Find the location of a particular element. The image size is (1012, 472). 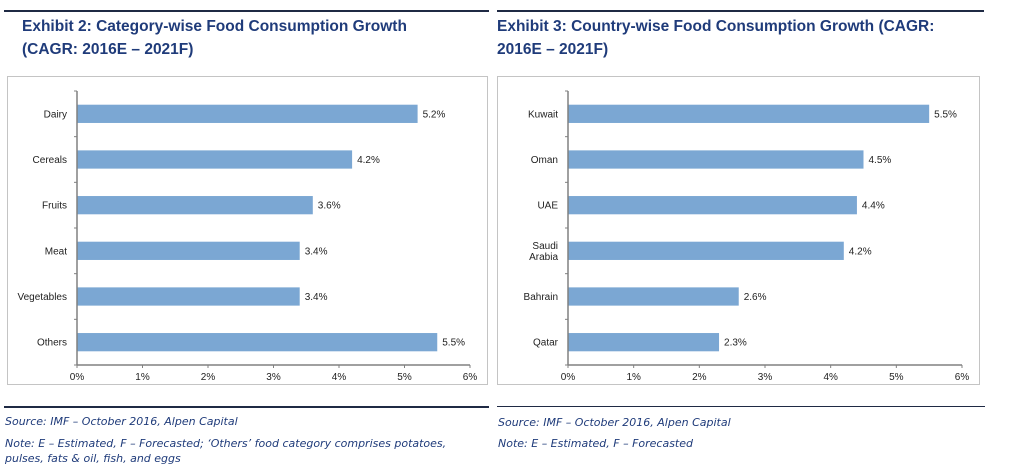

bar-saudi-arabia is located at coordinates (706, 250).